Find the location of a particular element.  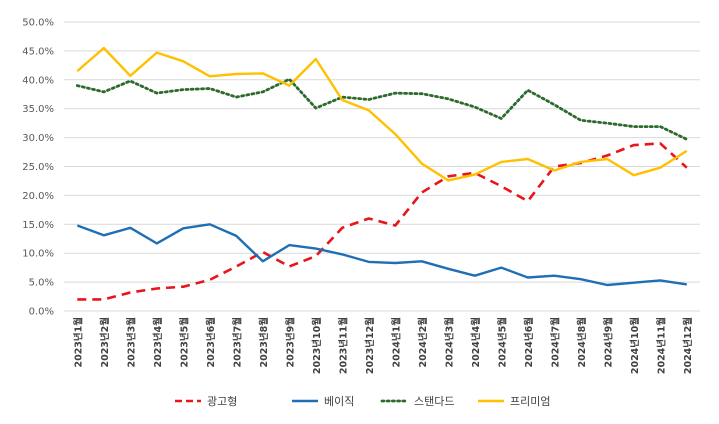

x-tick-label: 2024년9월 is located at coordinates (608, 342).